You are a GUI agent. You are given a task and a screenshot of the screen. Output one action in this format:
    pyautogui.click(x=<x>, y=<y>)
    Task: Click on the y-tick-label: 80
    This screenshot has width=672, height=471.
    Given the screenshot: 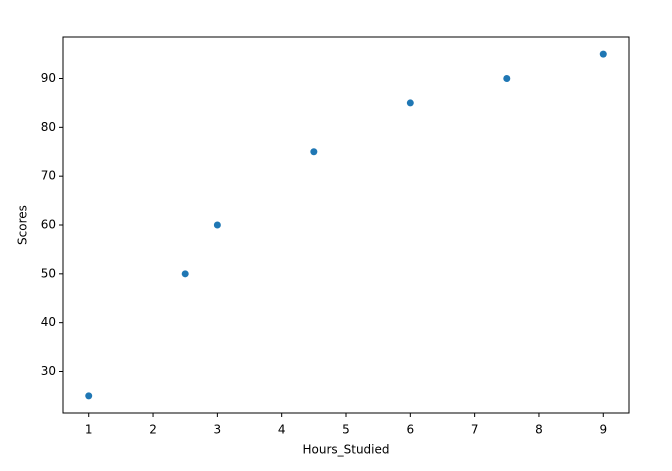 What is the action you would take?
    pyautogui.click(x=48, y=127)
    